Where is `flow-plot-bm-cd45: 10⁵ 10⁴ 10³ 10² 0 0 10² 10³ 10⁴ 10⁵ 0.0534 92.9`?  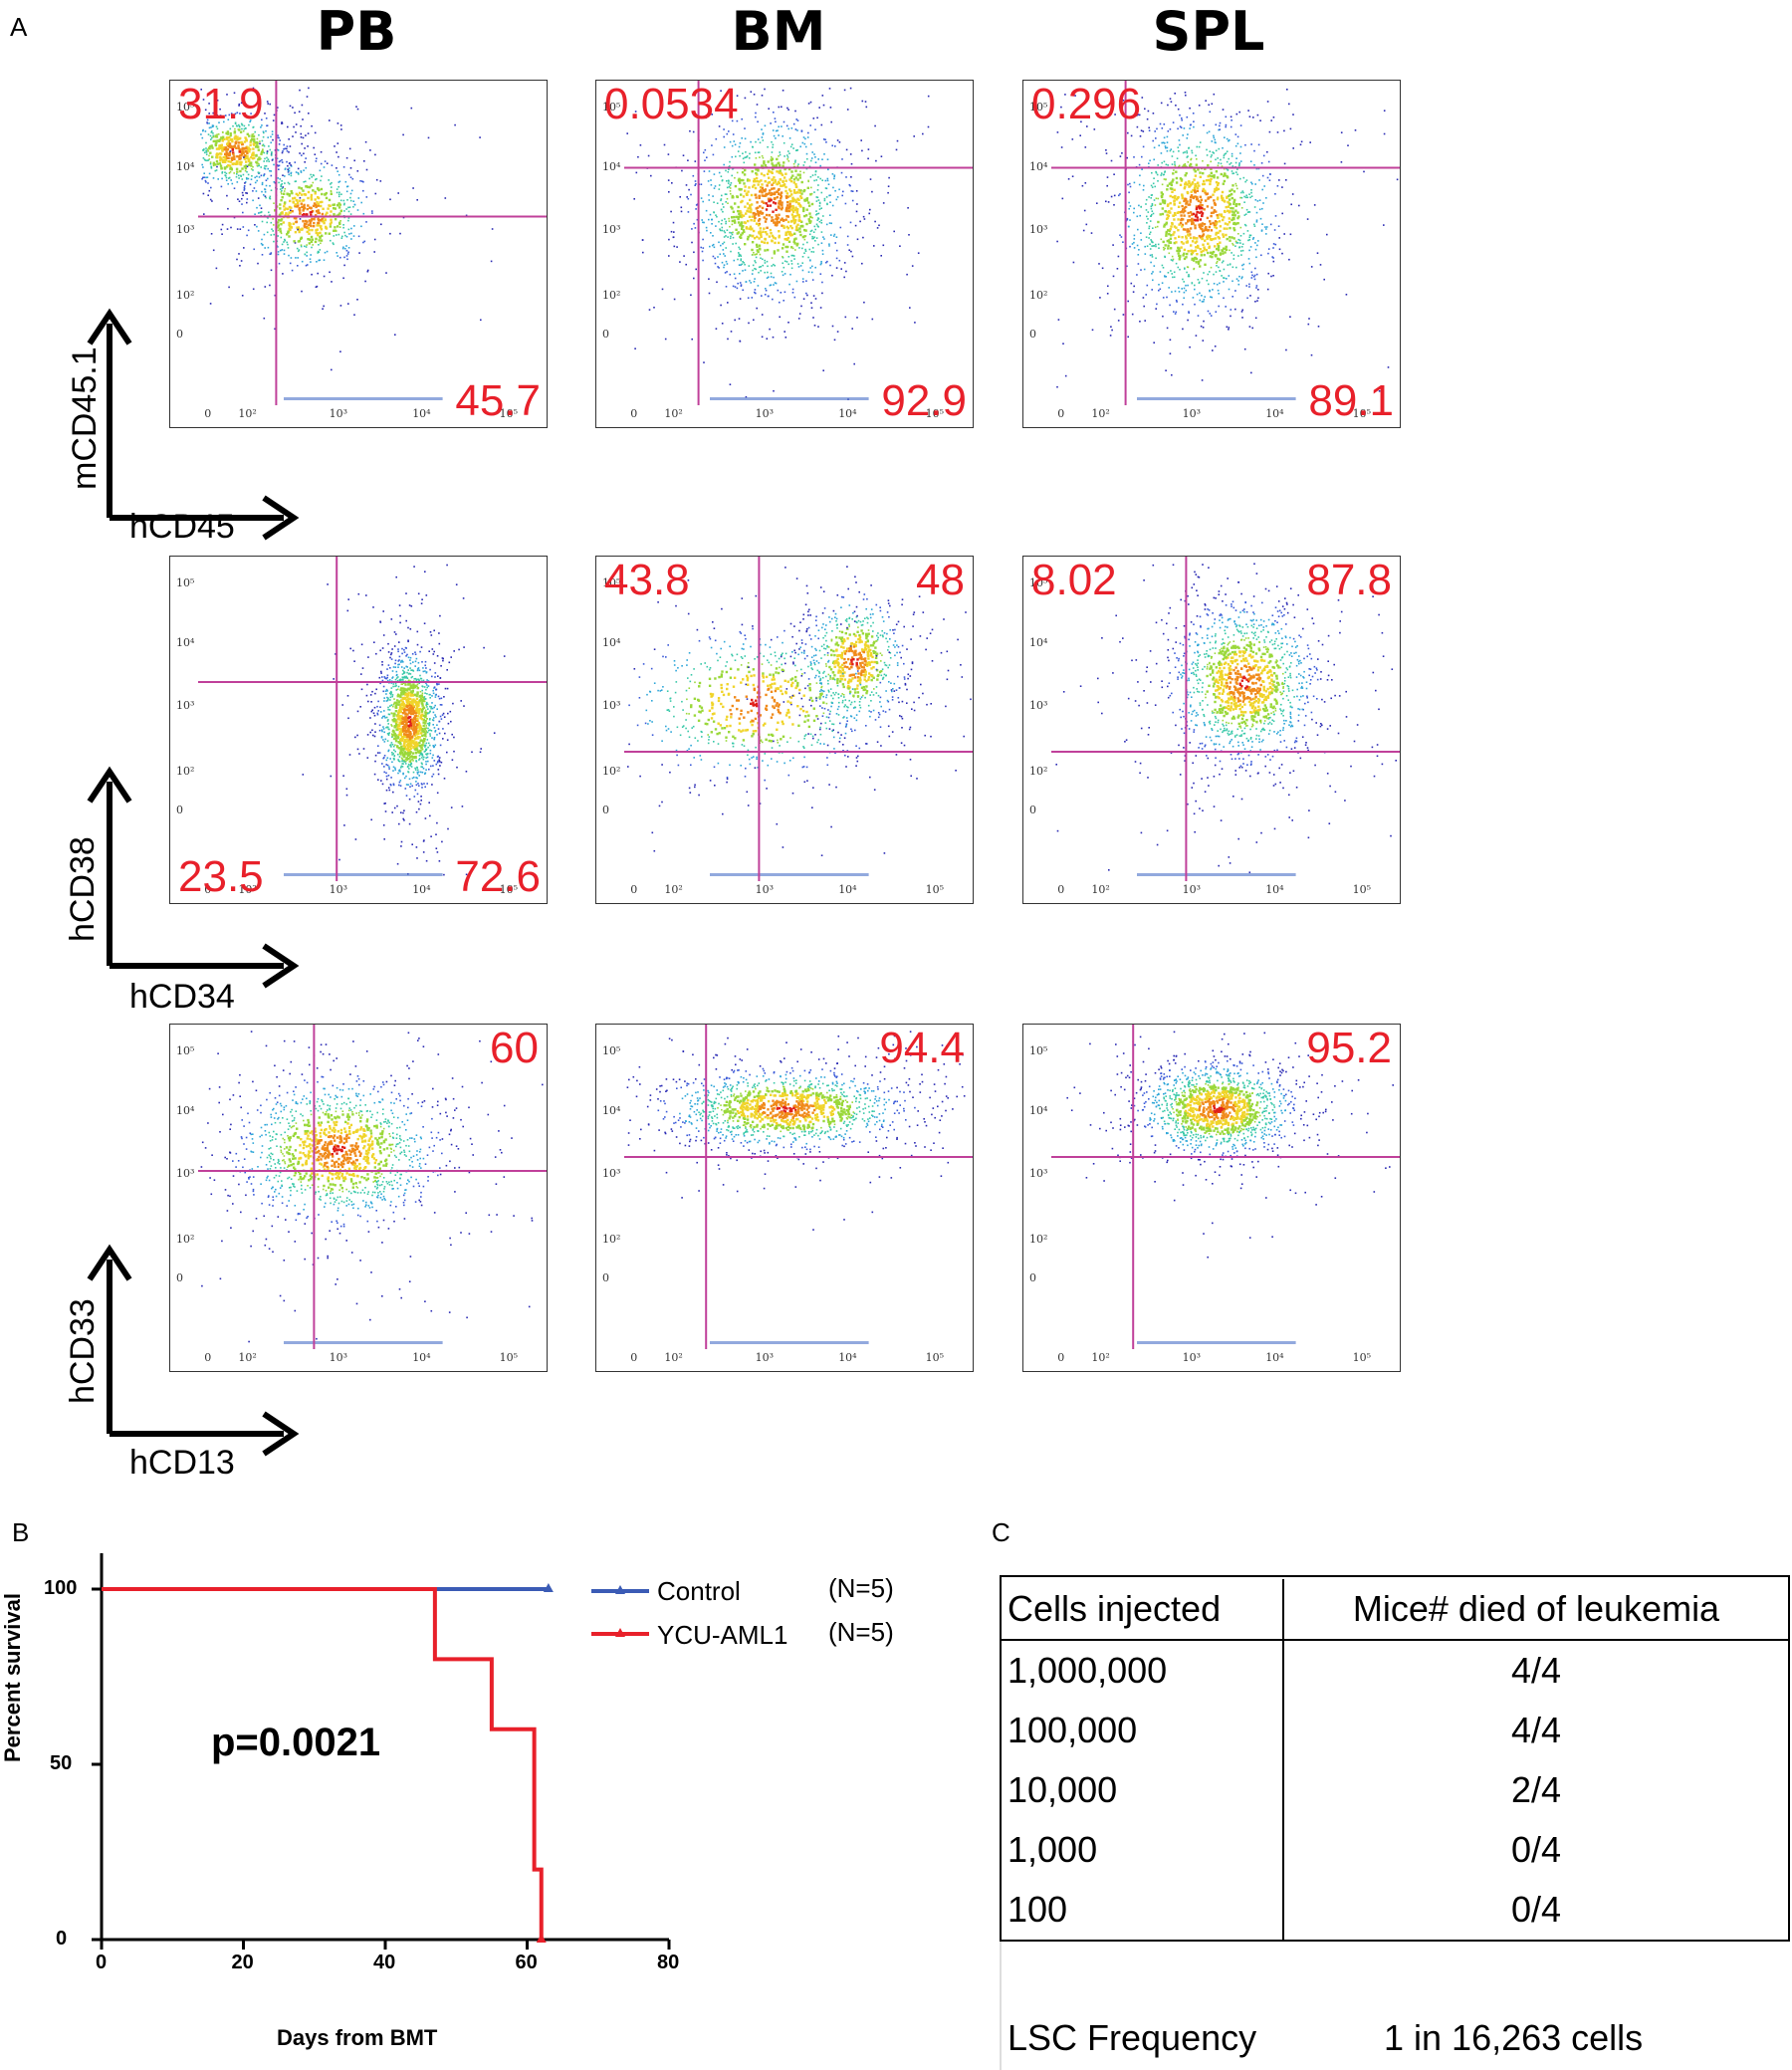
flow-plot-bm-cd45: 10⁵ 10⁴ 10³ 10² 0 0 10² 10³ 10⁴ 10⁵ 0.0534 92.9 is located at coordinates (785, 254).